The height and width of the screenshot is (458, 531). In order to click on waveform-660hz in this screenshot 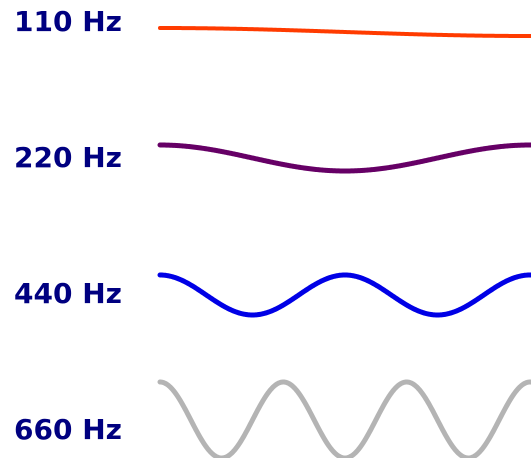, I will do `click(344, 418)`.